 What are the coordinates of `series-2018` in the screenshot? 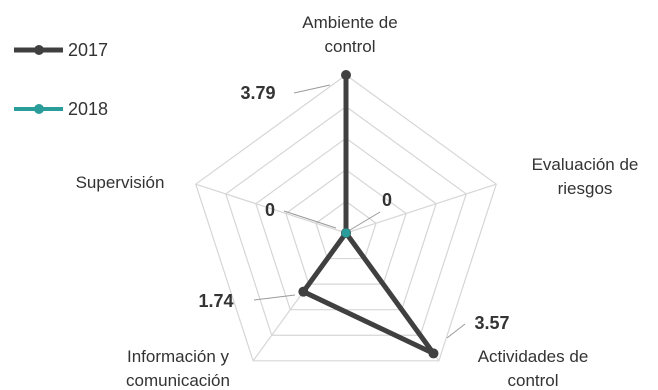 It's located at (346, 233).